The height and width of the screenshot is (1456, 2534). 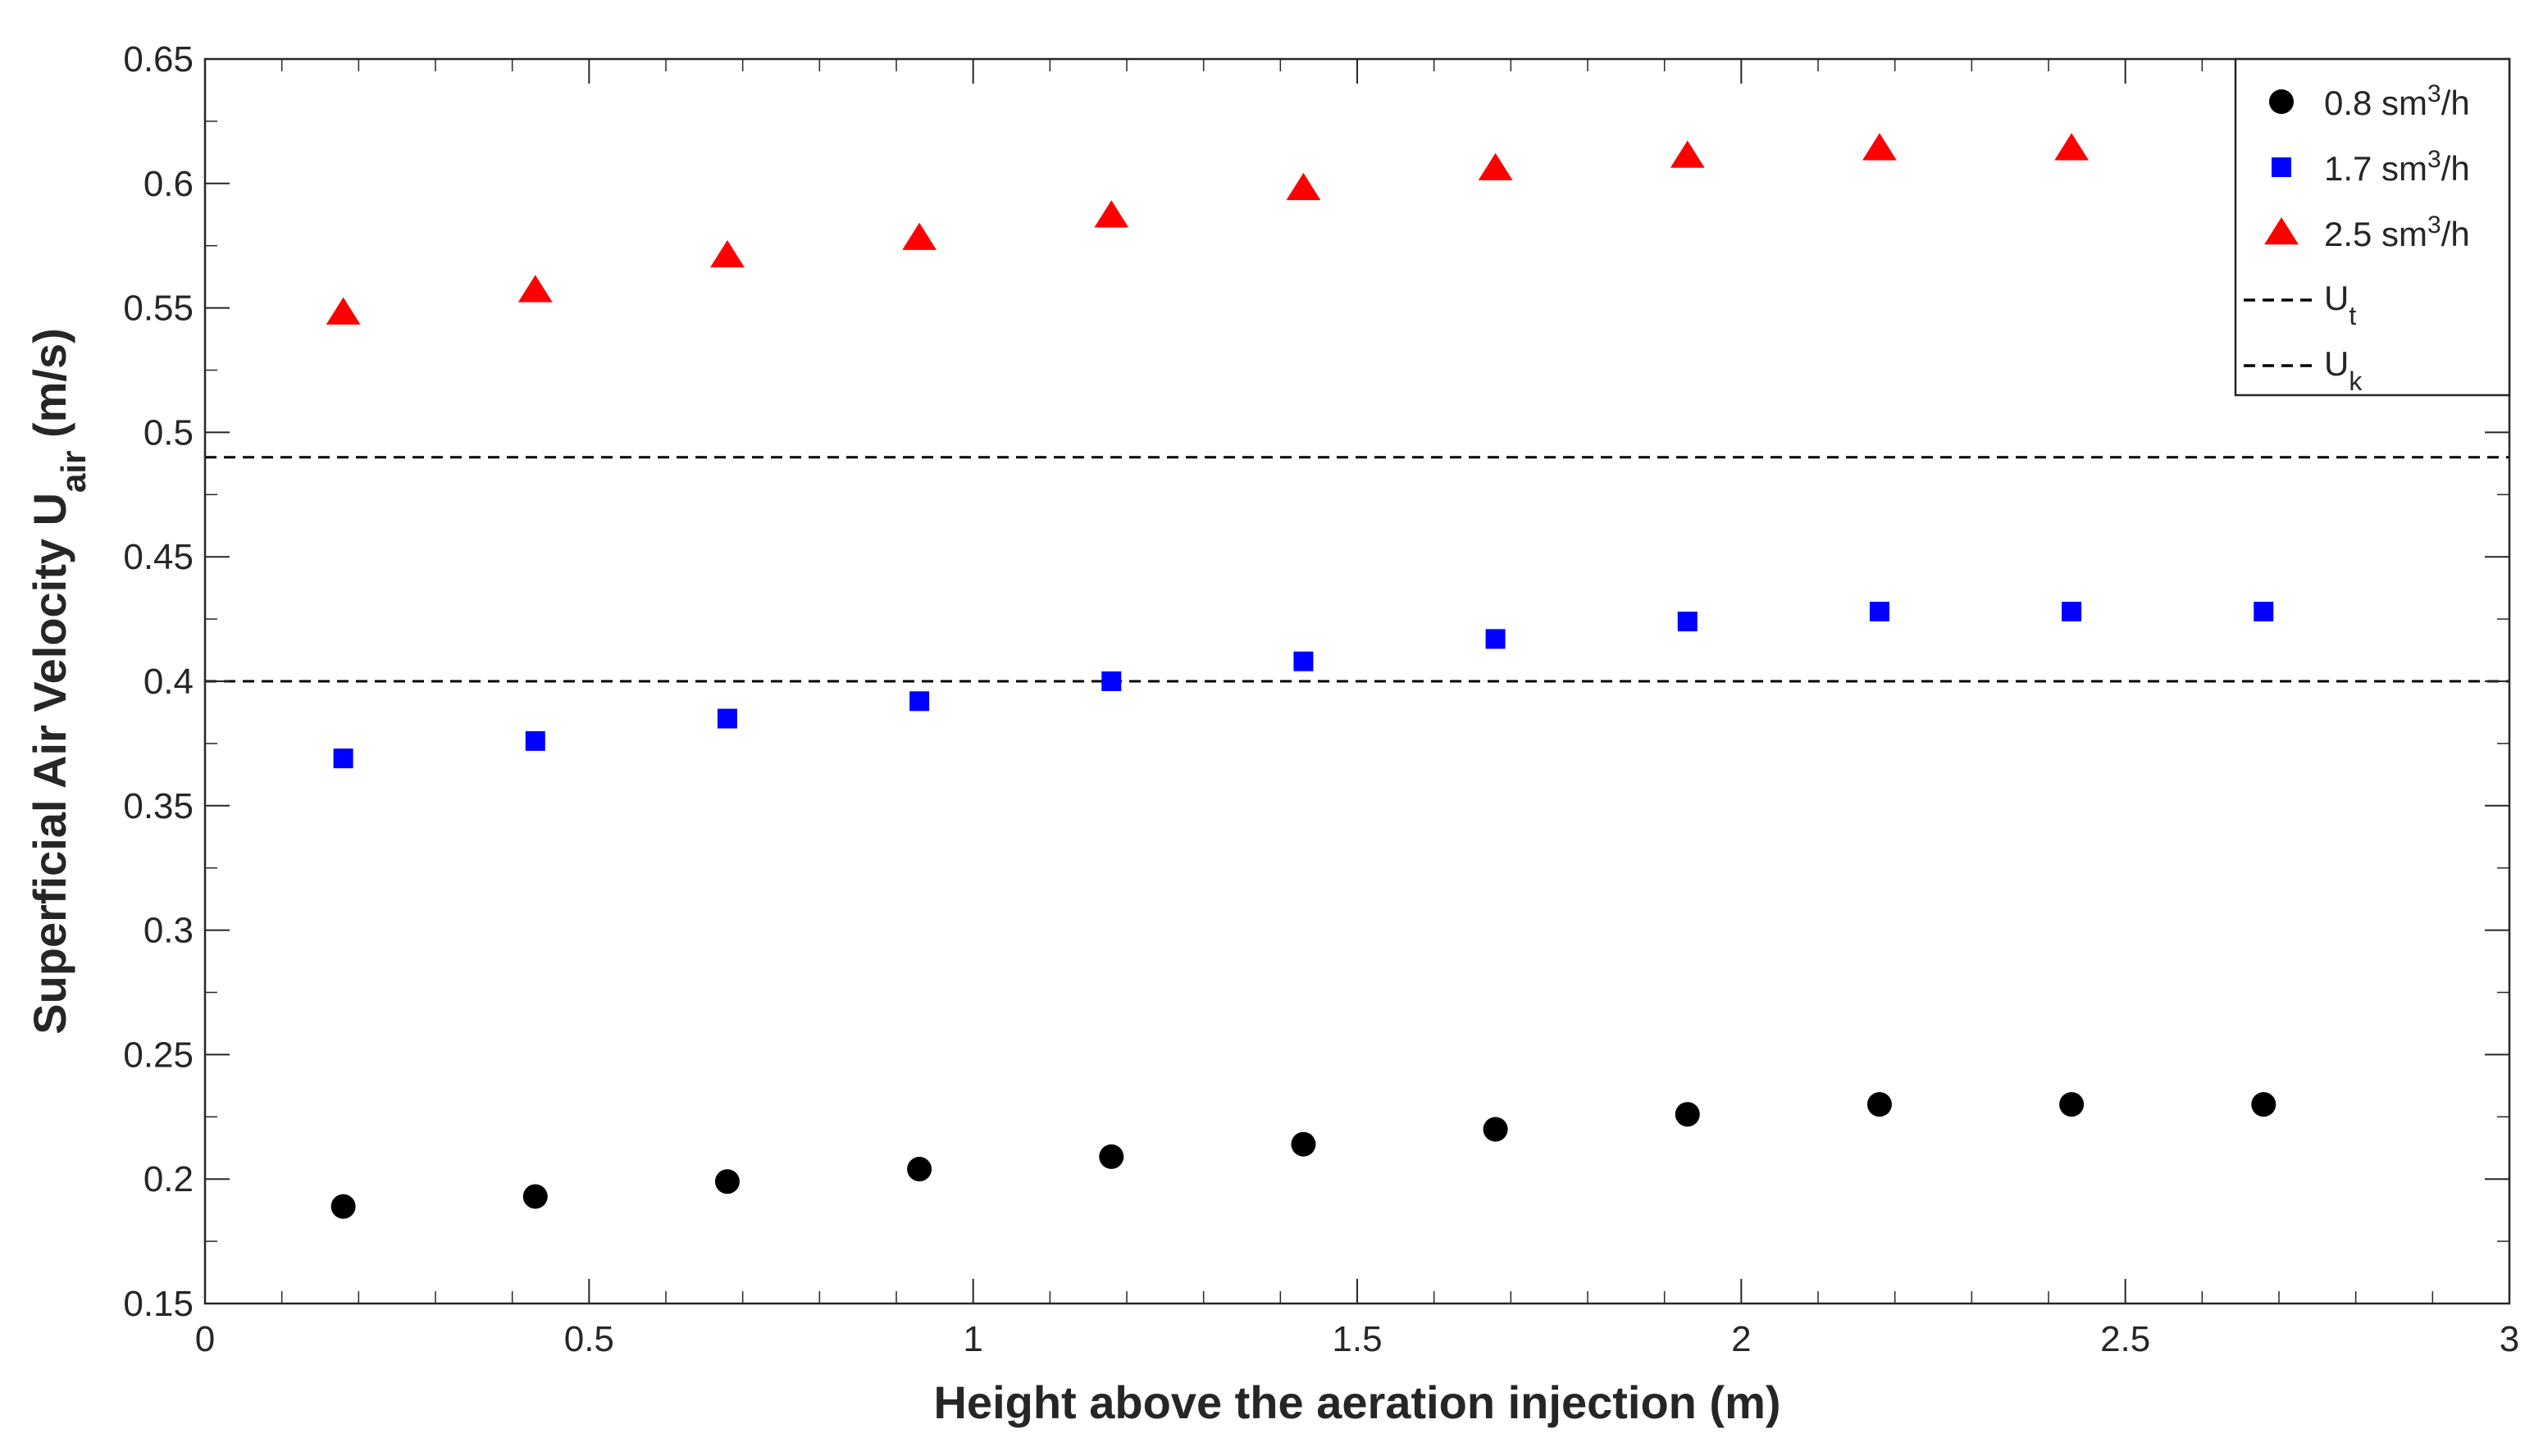 What do you see at coordinates (2344, 370) in the screenshot?
I see `legend-label: Uk` at bounding box center [2344, 370].